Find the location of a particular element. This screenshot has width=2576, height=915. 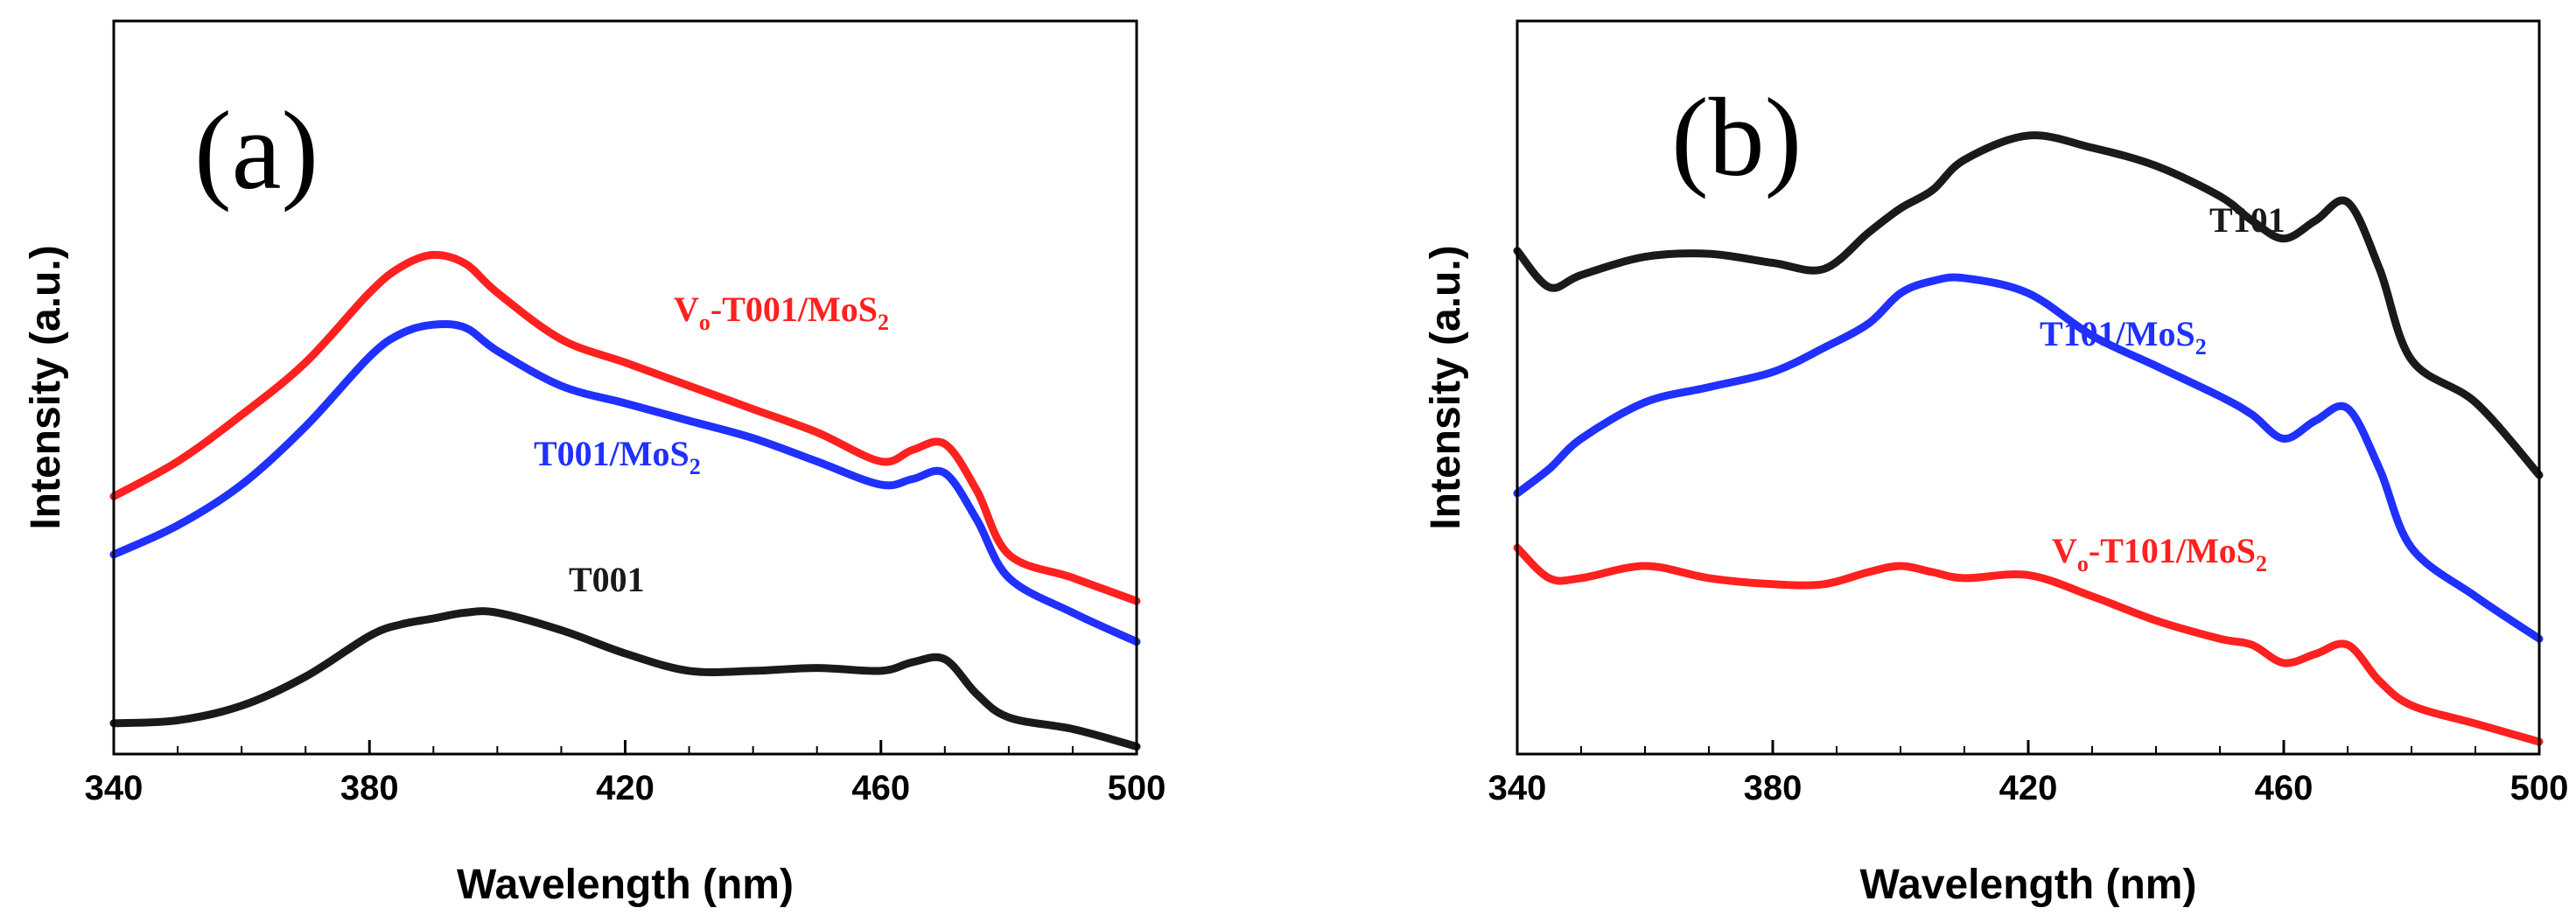

label-text: T001 is located at coordinates (607, 579).